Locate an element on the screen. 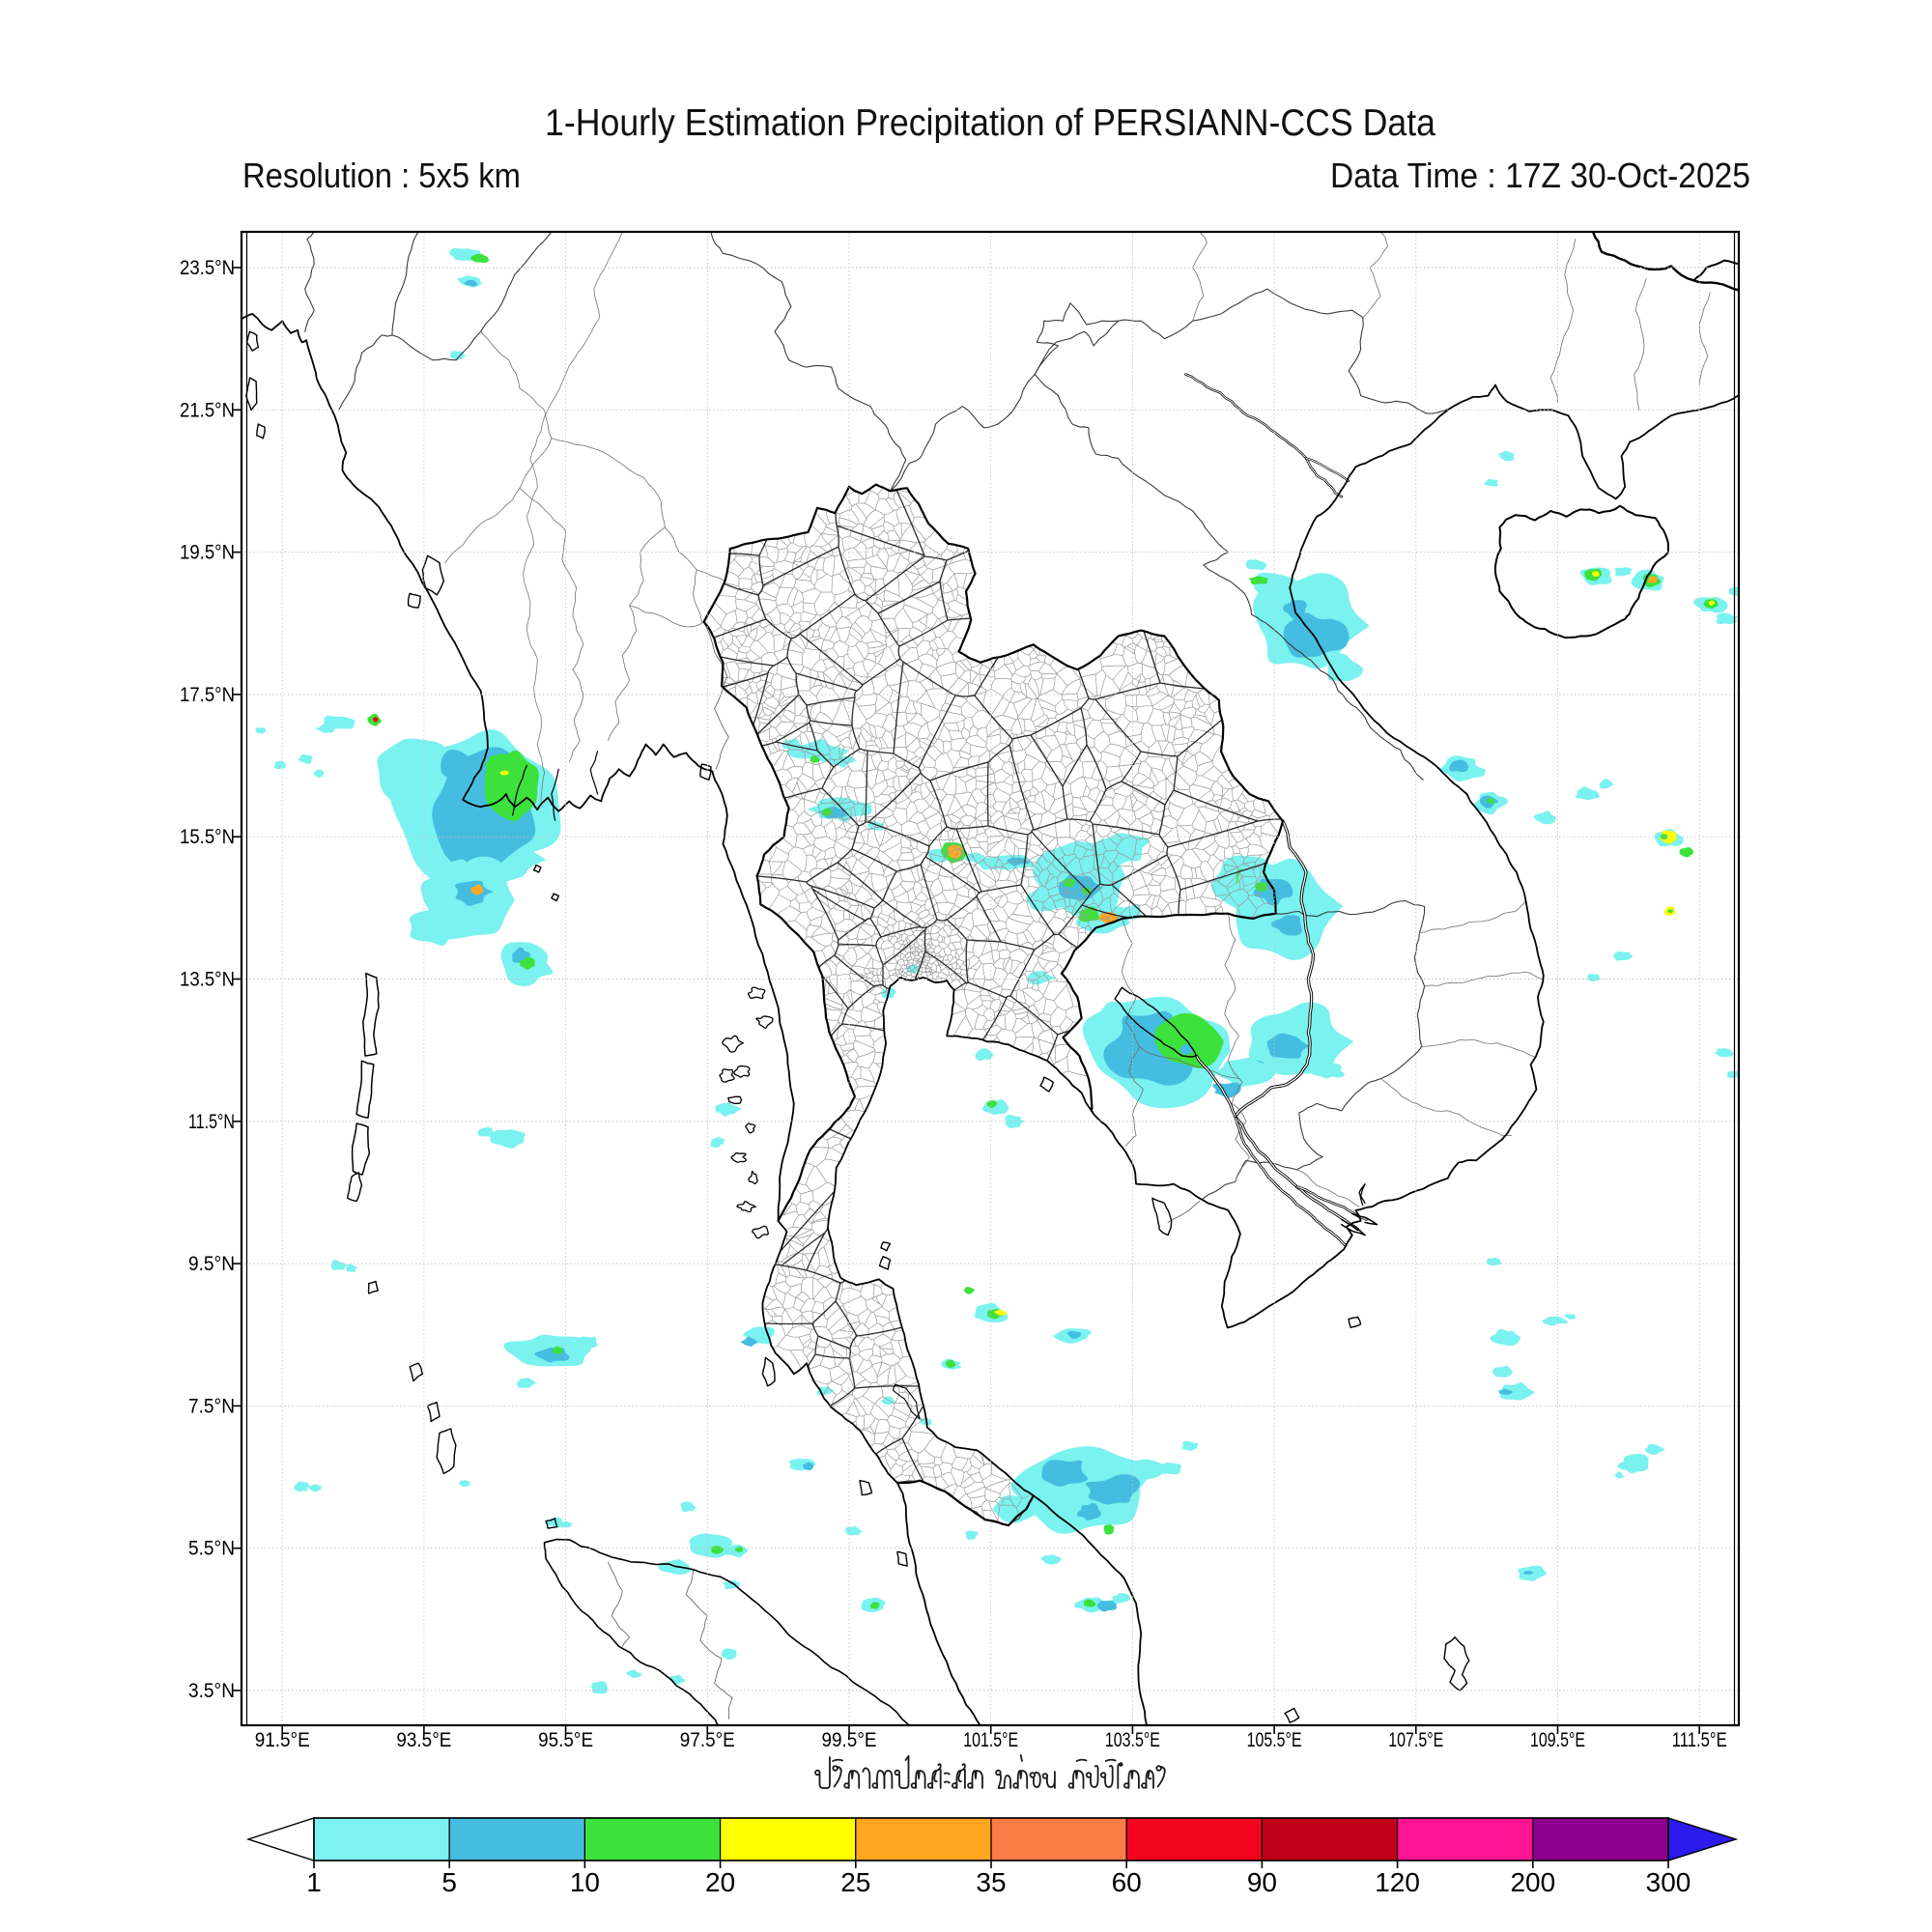 This screenshot has width=1932, height=1932. svg-text: 9.5°N is located at coordinates (211, 1264).